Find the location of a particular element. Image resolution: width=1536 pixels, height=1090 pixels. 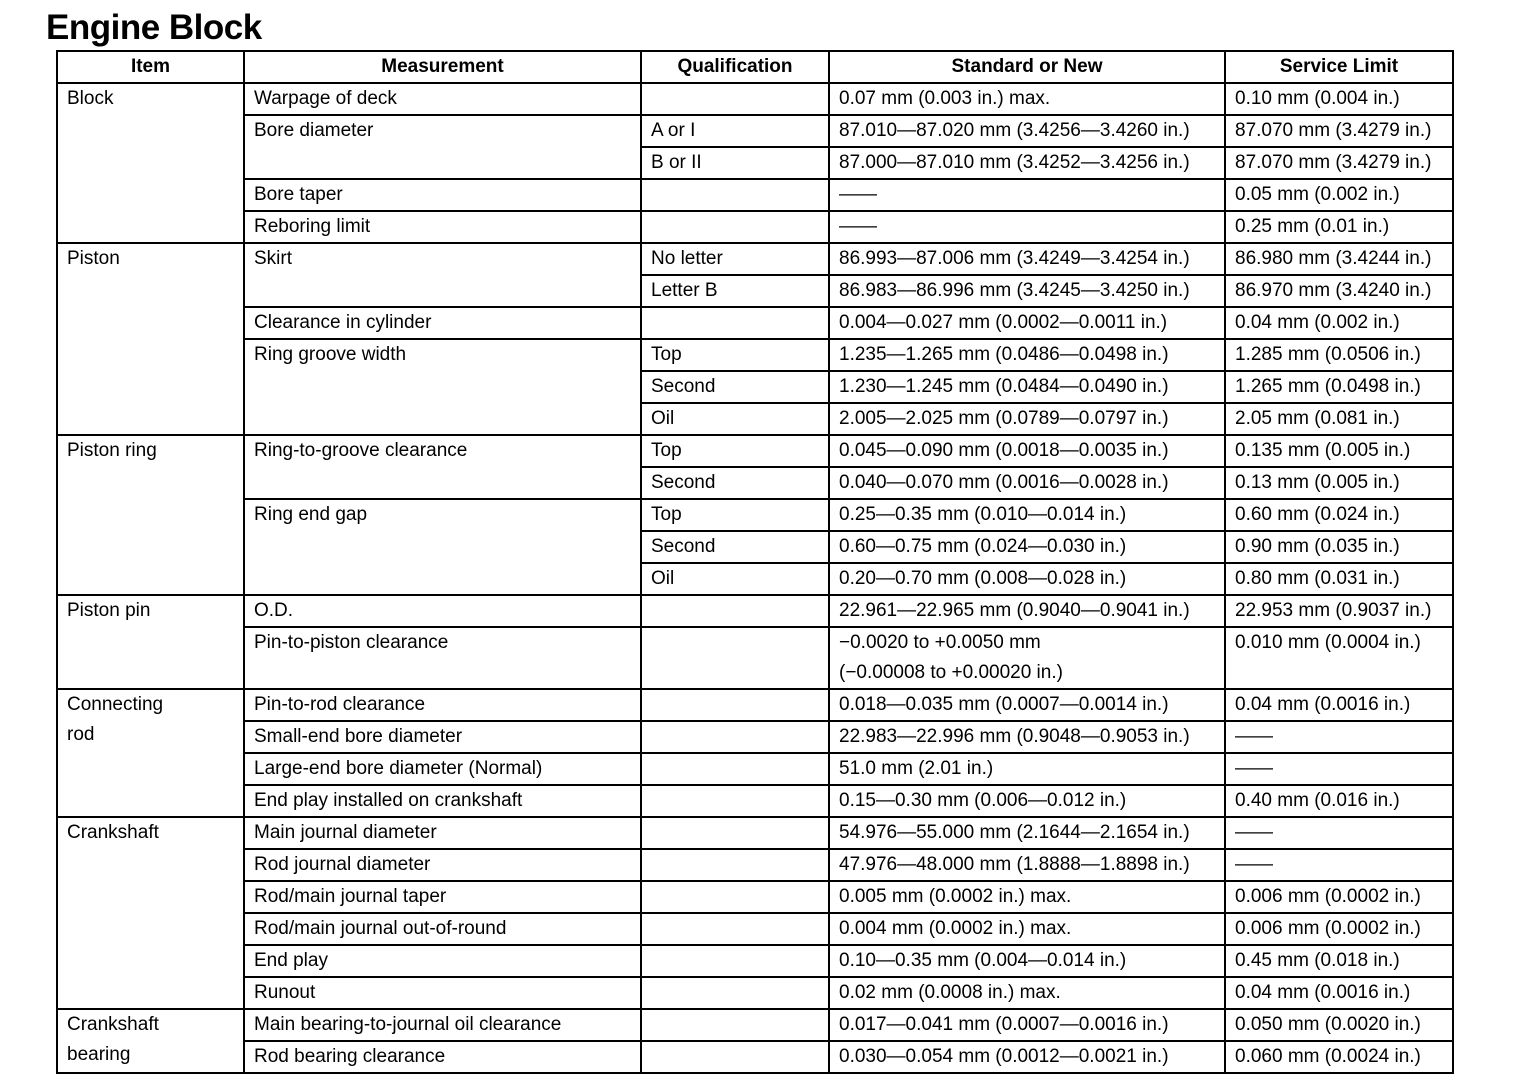

limit-cell: 0.90 mm (0.035 in.) is located at coordinates (1339, 547).